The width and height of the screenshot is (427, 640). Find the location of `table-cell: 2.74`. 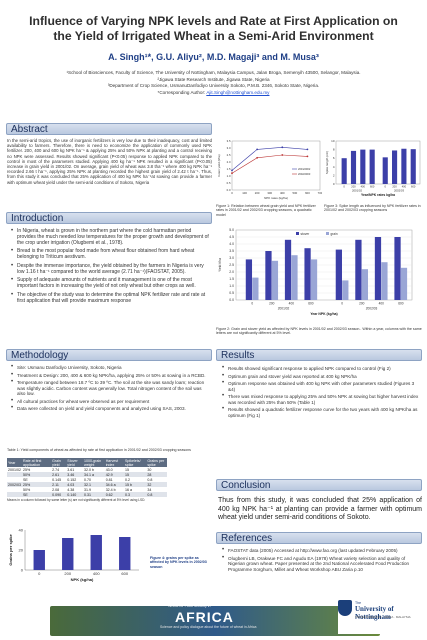

table-cell: 2.74 is located at coordinates (56, 469).